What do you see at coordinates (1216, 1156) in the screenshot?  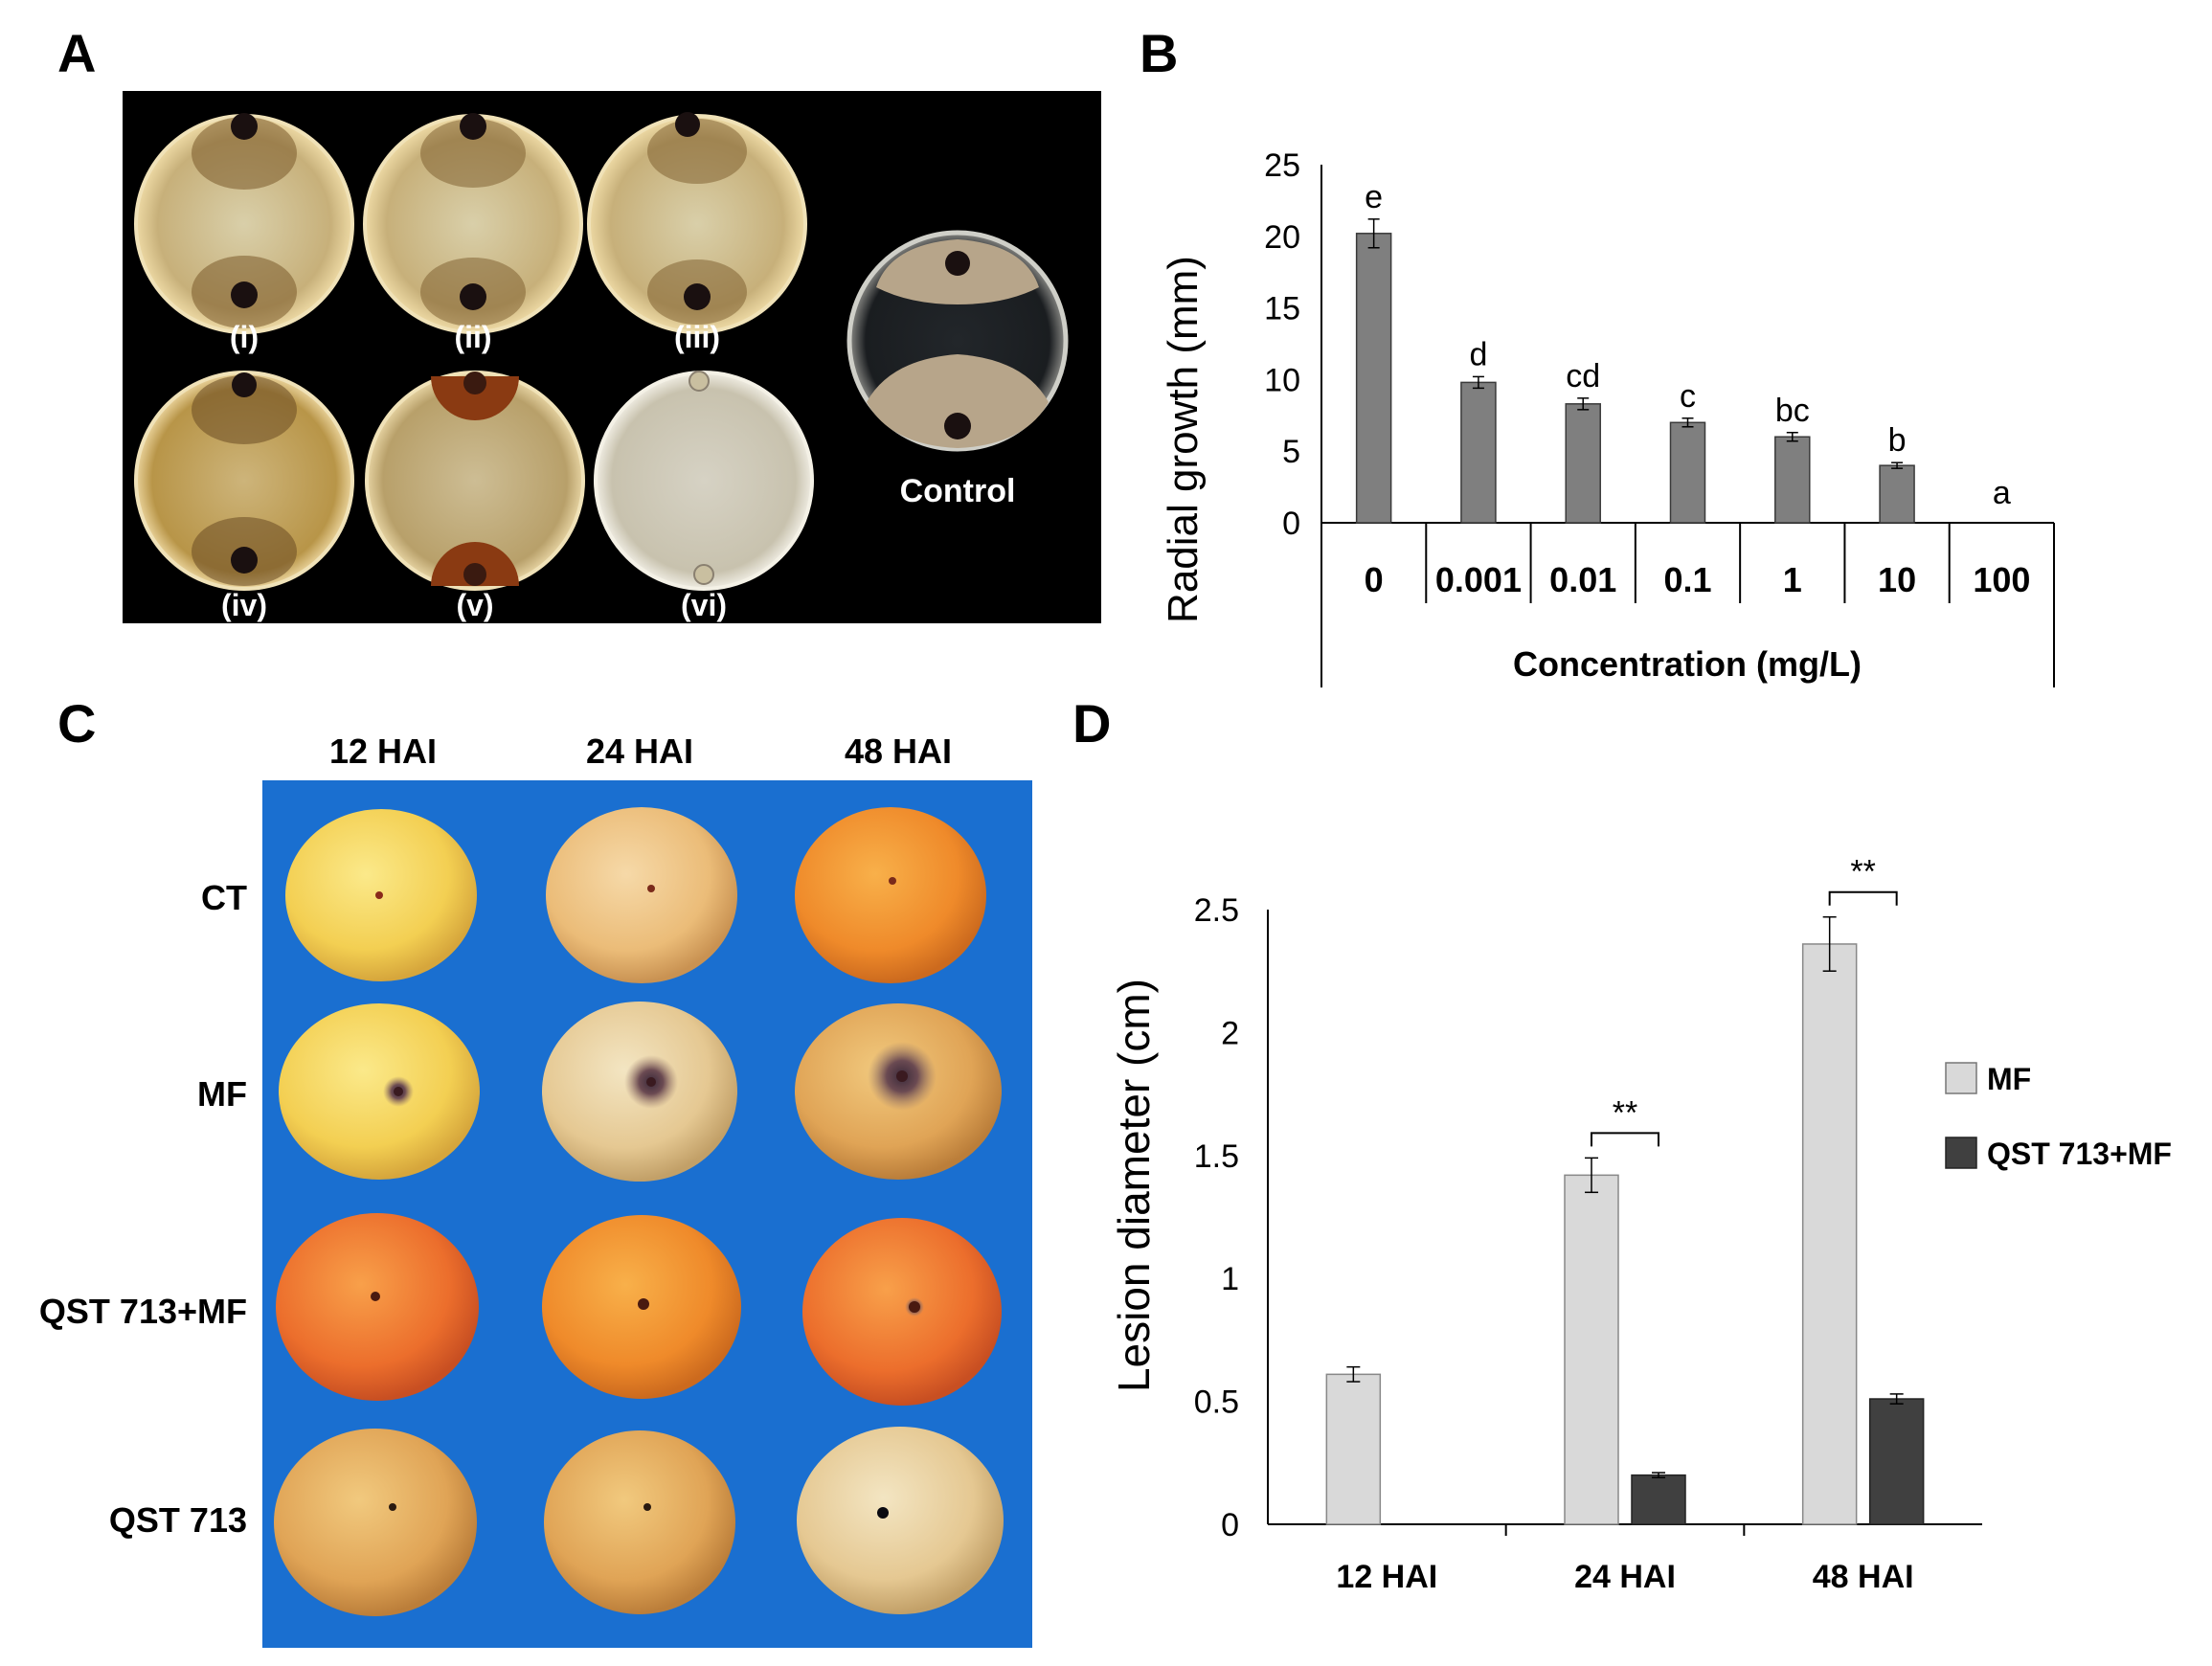 I see `y-tick-label: 1.5` at bounding box center [1216, 1156].